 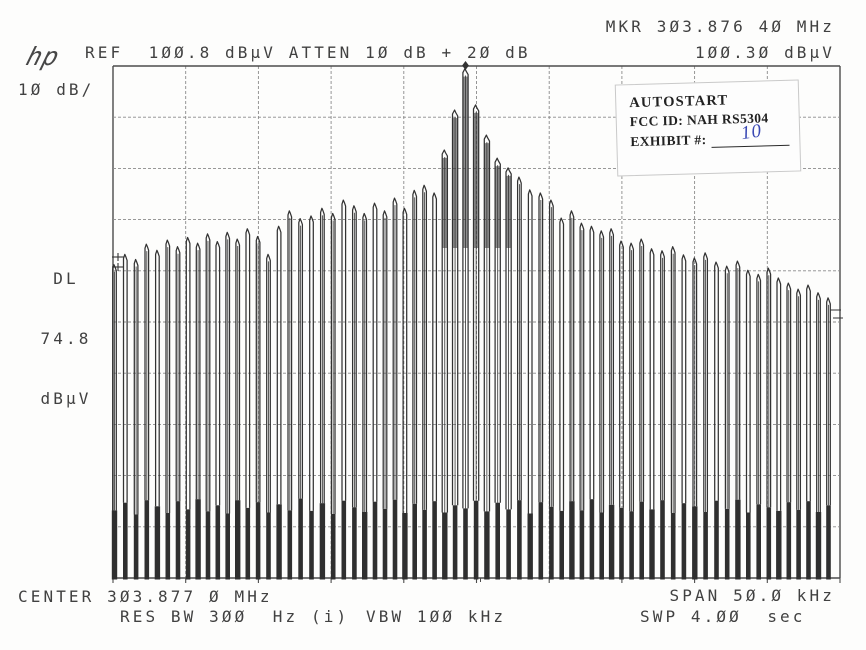 What do you see at coordinates (56, 89) in the screenshot?
I see `scale-per-div-readout: 1Ø dB/` at bounding box center [56, 89].